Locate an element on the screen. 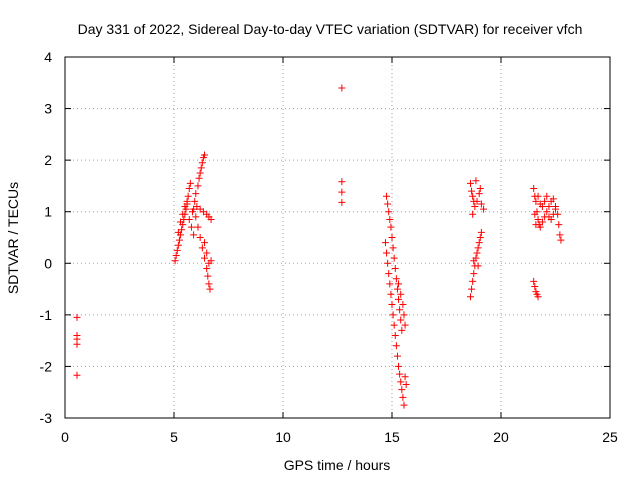 The height and width of the screenshot is (480, 640). x-tick-label: 25 is located at coordinates (610, 437).